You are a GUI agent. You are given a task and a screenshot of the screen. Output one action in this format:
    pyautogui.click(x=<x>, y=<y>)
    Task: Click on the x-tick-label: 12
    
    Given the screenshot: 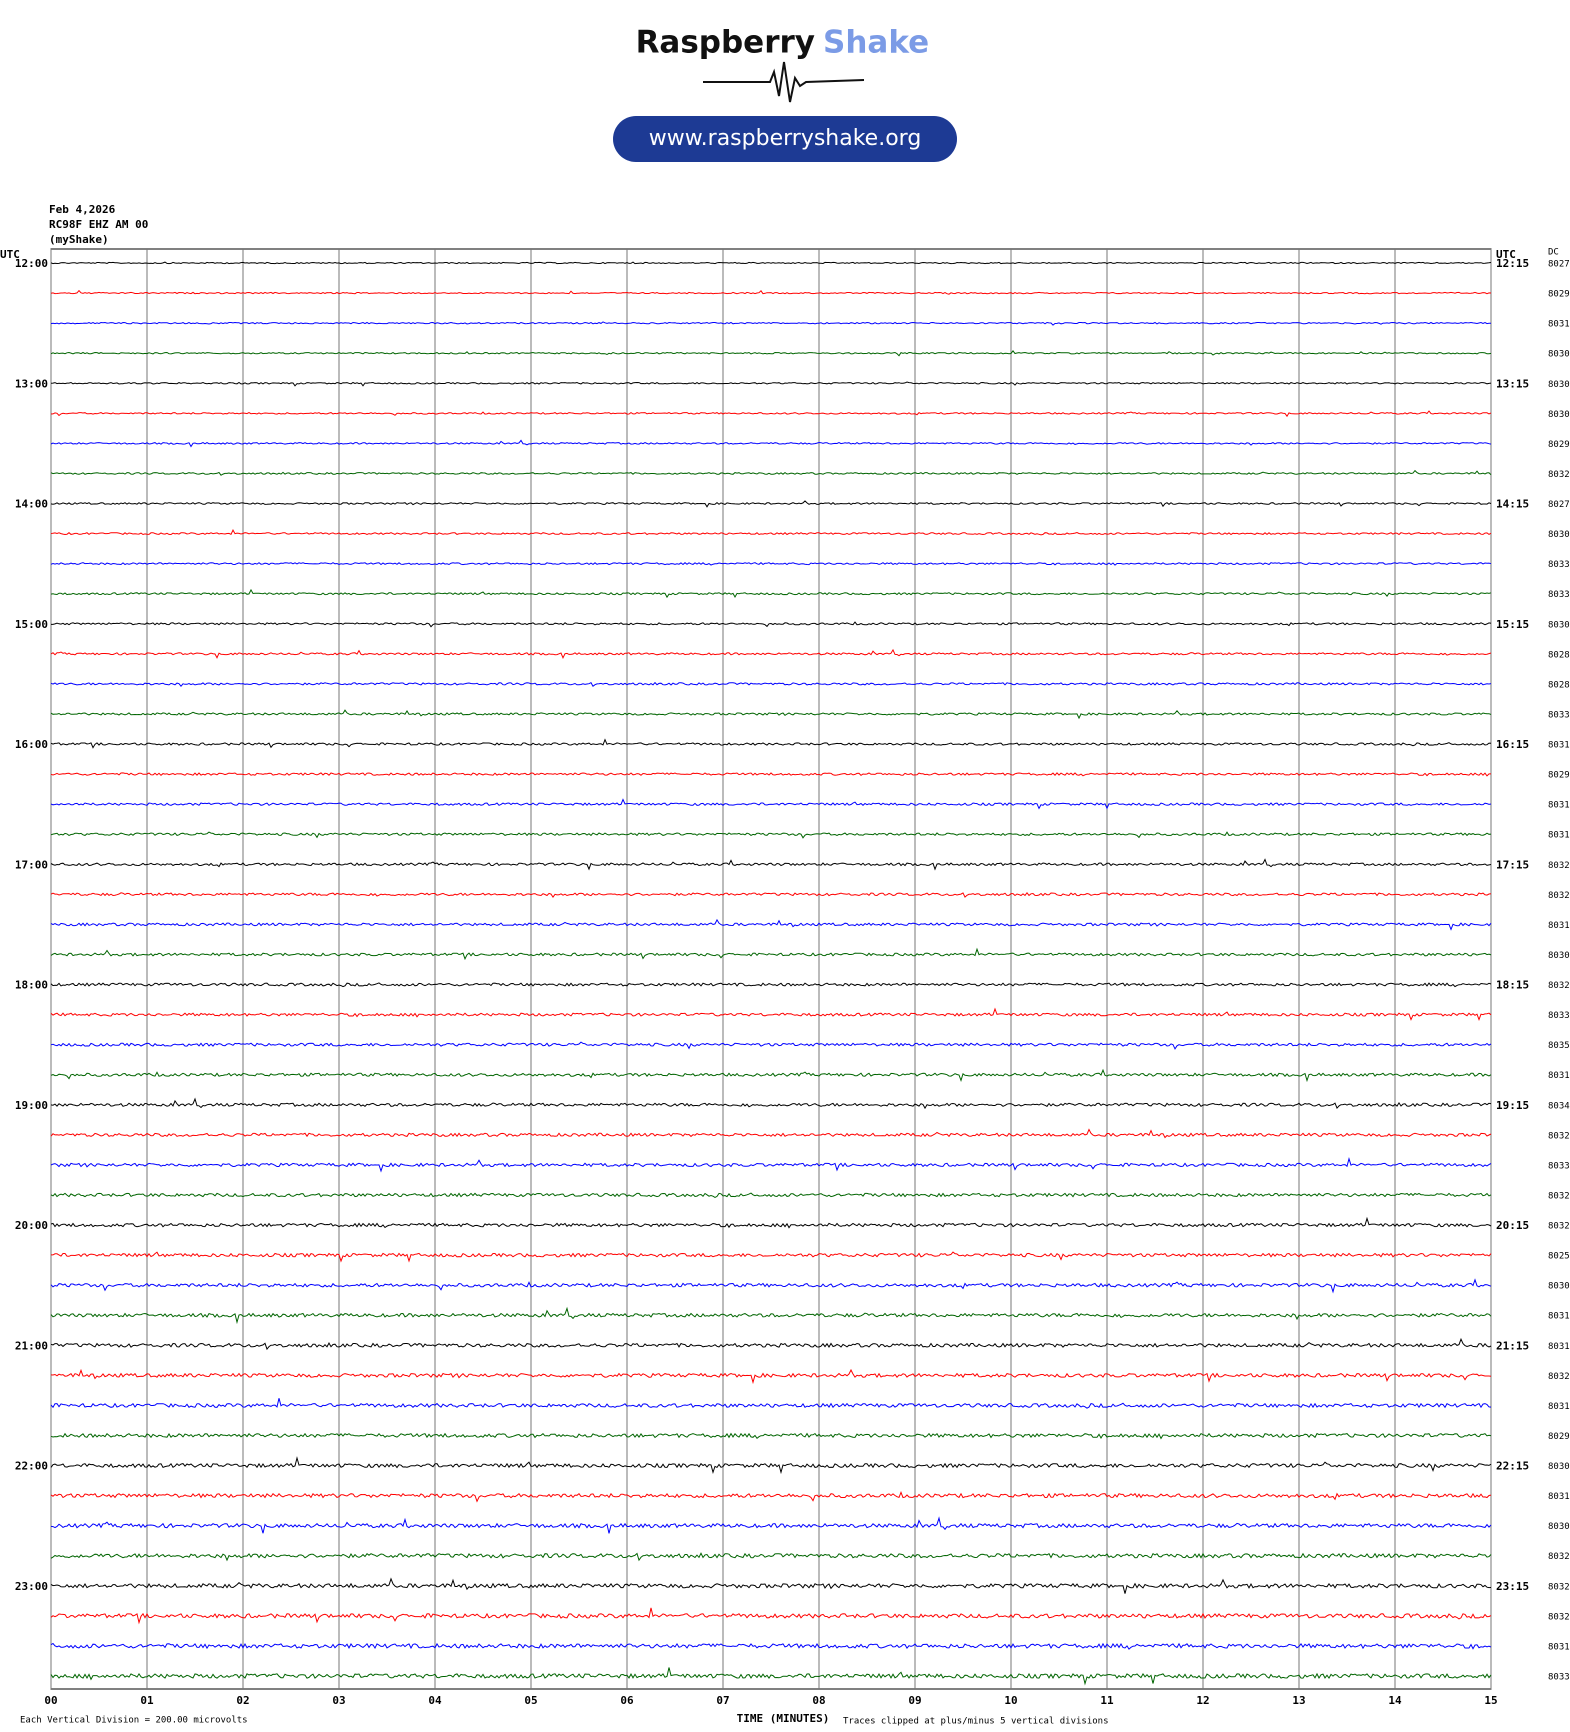 What is the action you would take?
    pyautogui.click(x=1202, y=1700)
    